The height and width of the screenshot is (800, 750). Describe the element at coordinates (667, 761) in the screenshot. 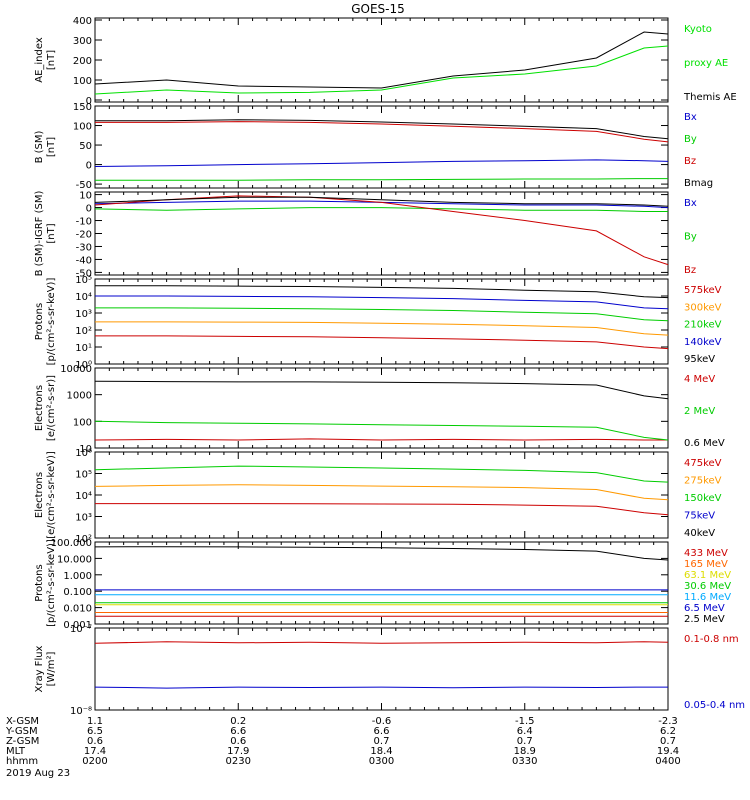

I see `footer-value: 0400` at that location.